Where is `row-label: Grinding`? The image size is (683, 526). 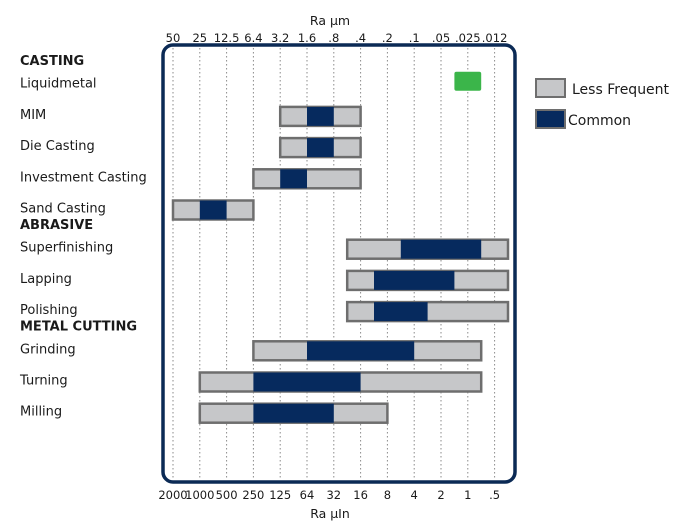
row-label: Grinding is located at coordinates (48, 349).